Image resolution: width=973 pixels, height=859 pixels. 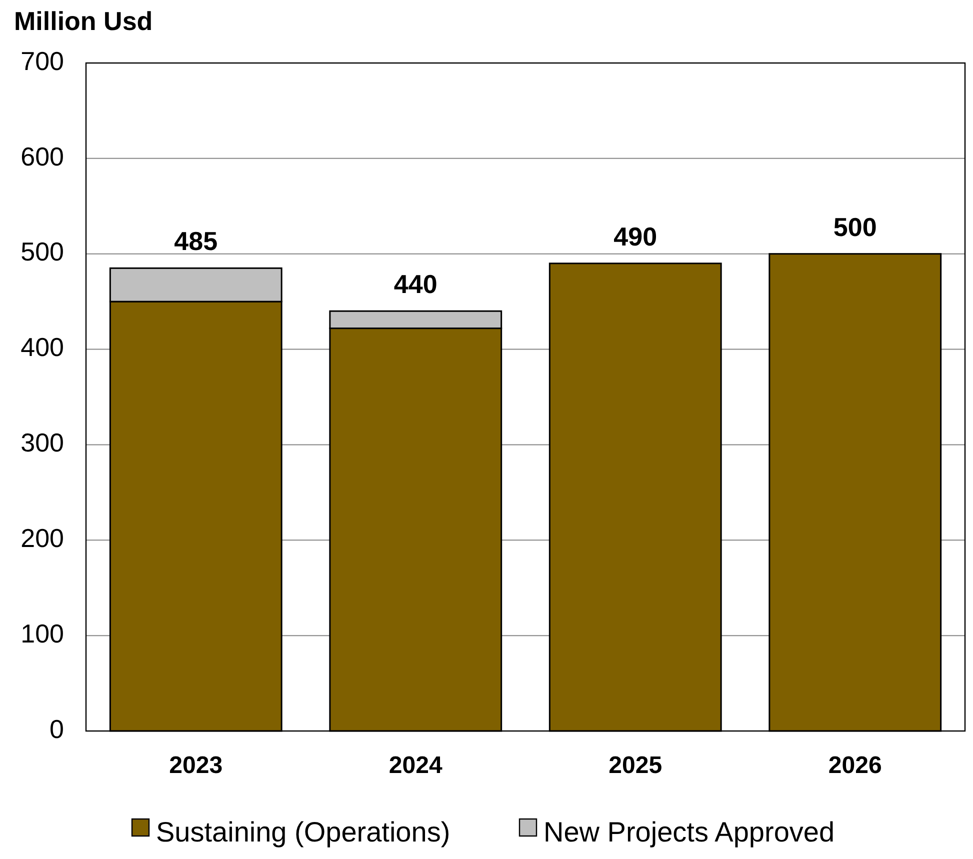 I want to click on total-label: 490, so click(x=636, y=236).